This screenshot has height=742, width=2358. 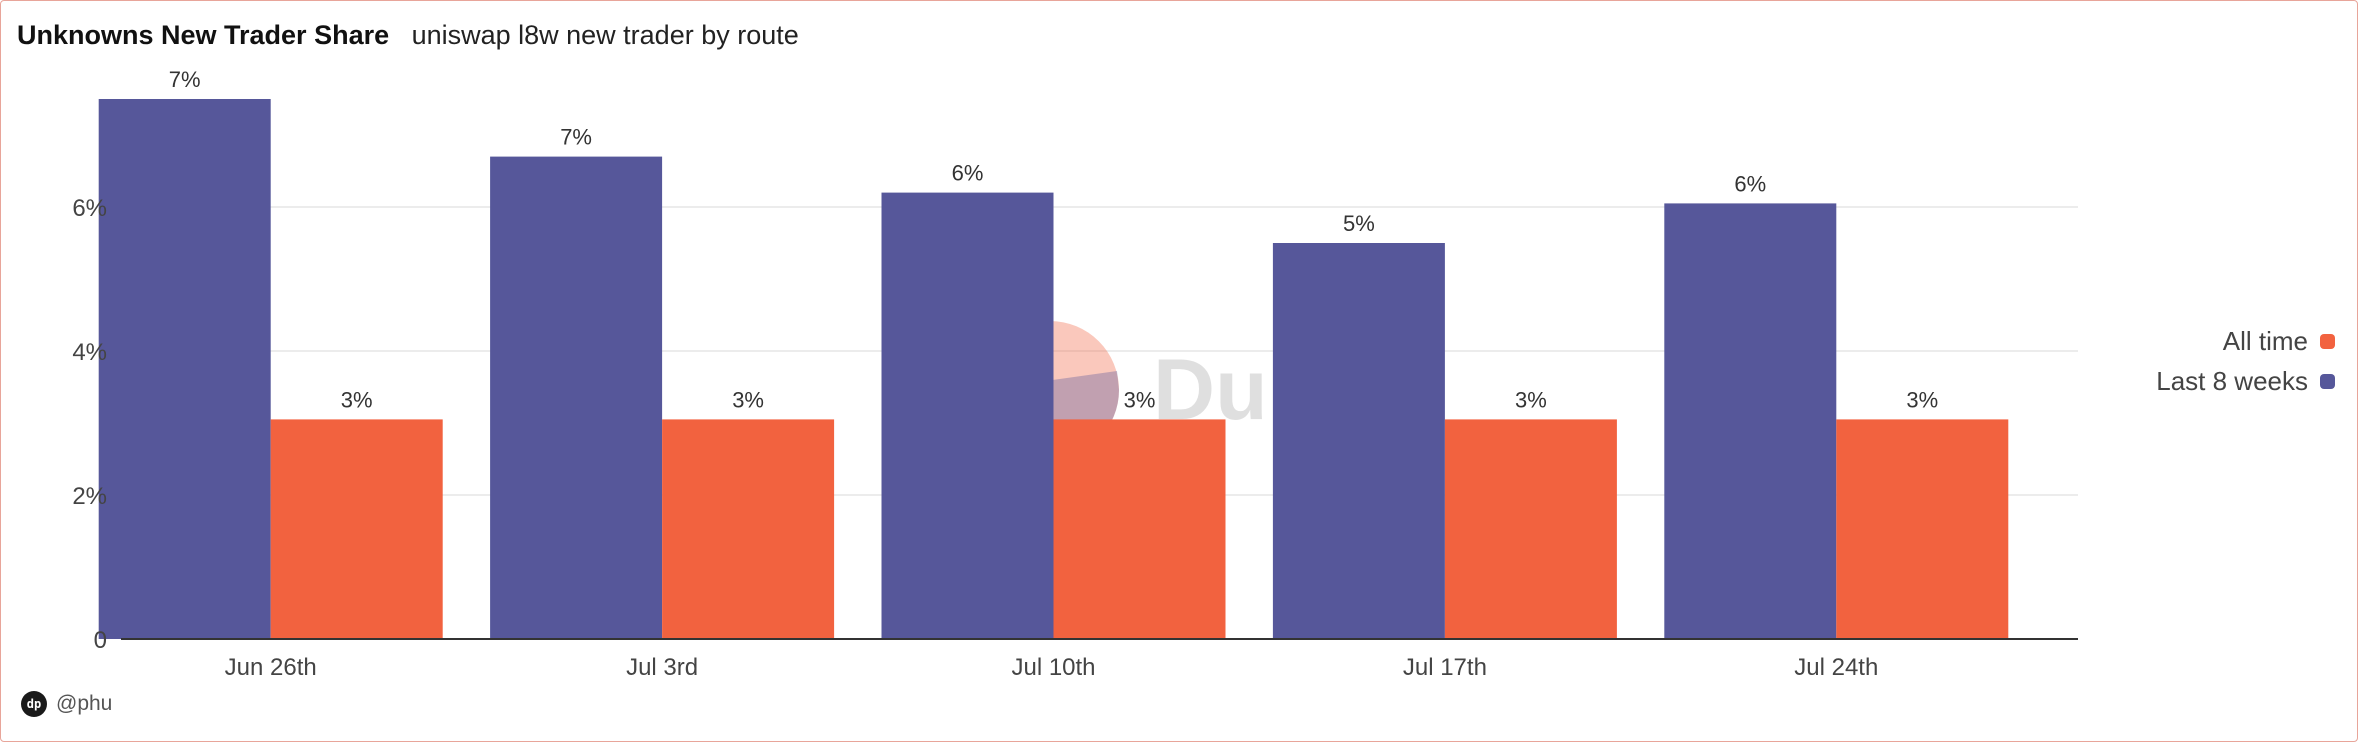 What do you see at coordinates (89, 496) in the screenshot?
I see `y-tick-label: 2%` at bounding box center [89, 496].